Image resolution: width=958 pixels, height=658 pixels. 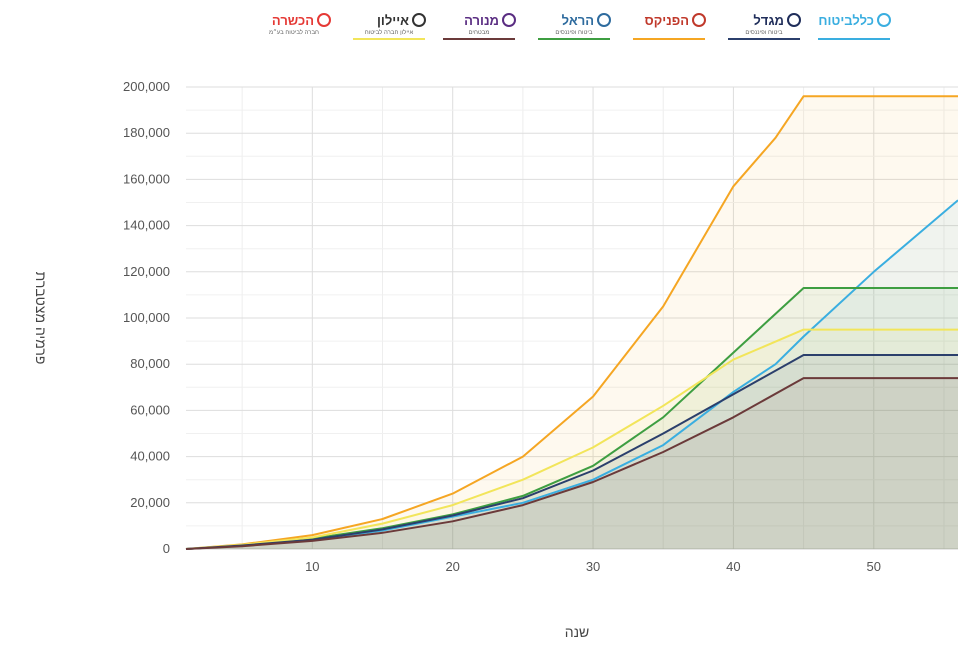 I want to click on legend-label: הראל, so click(x=578, y=20).